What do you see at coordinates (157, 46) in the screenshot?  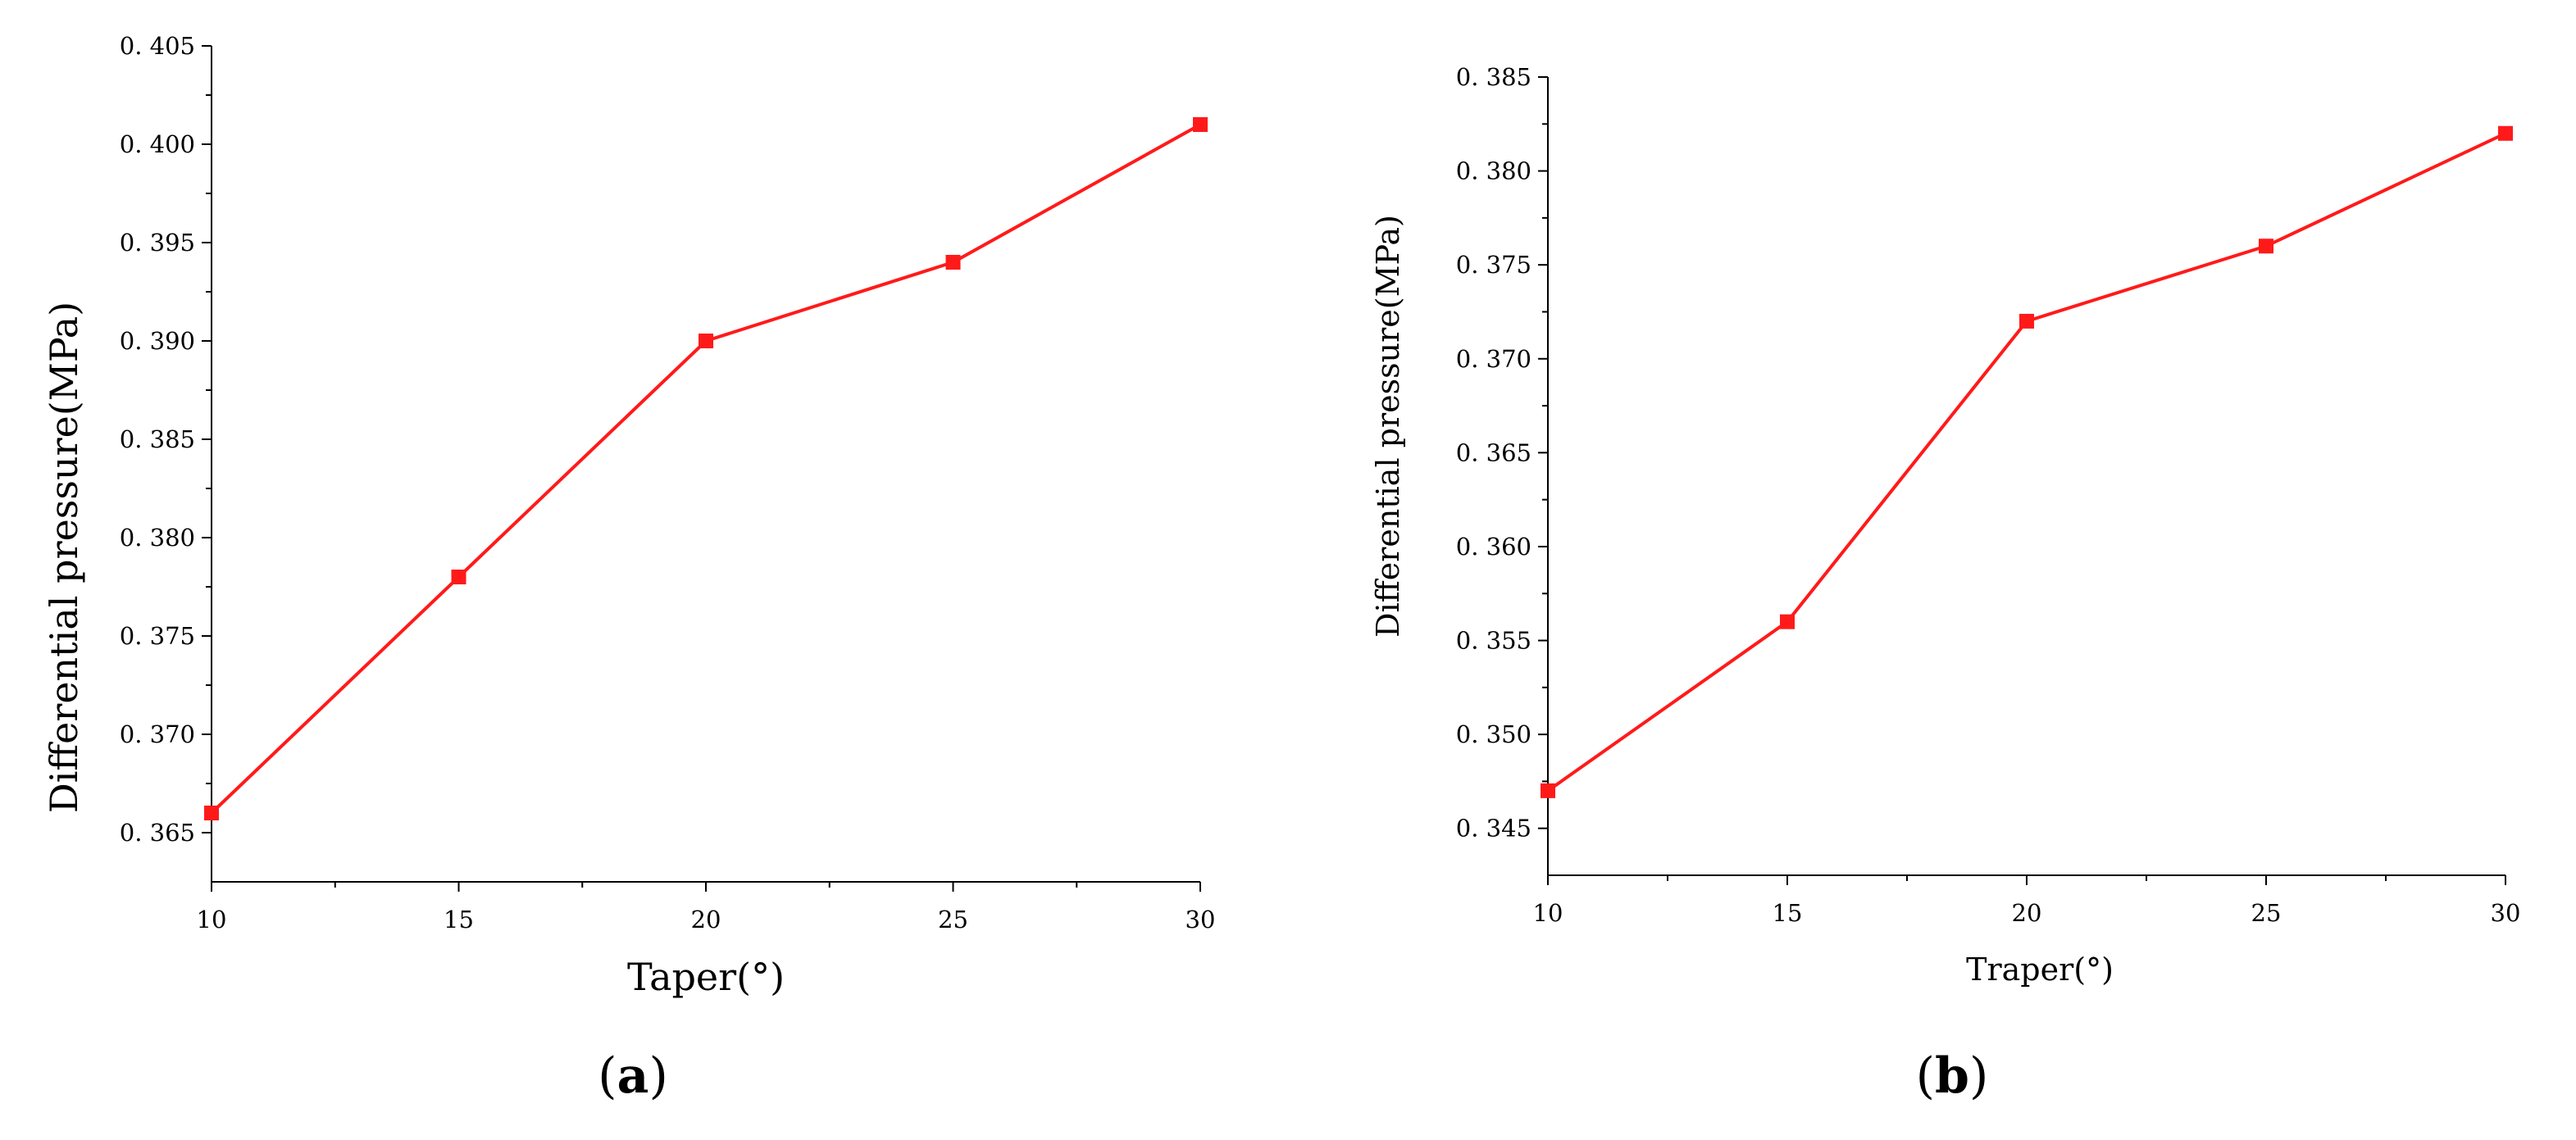 I see `y-tick-label: 0. 405` at bounding box center [157, 46].